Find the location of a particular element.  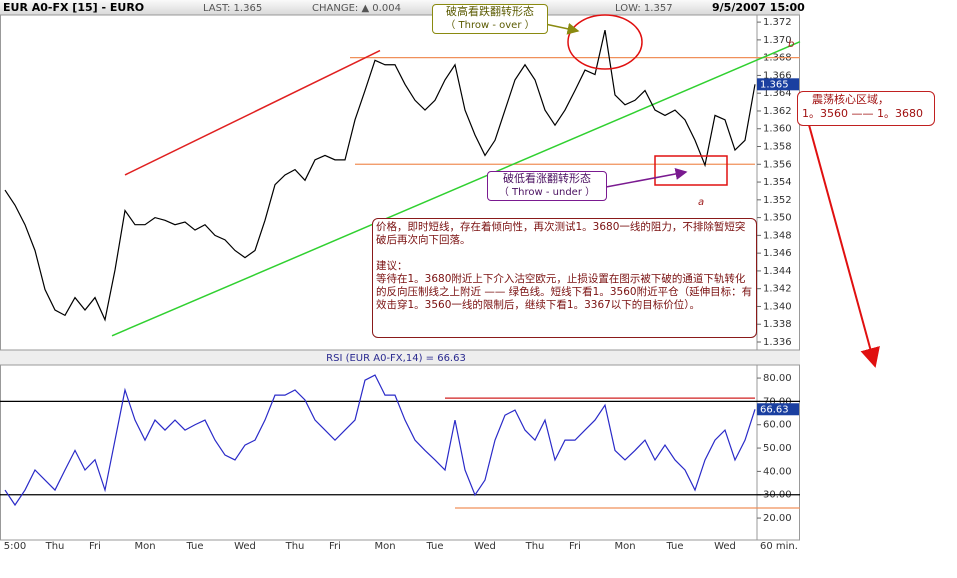

commentary-text: 建议： is located at coordinates (392, 266).